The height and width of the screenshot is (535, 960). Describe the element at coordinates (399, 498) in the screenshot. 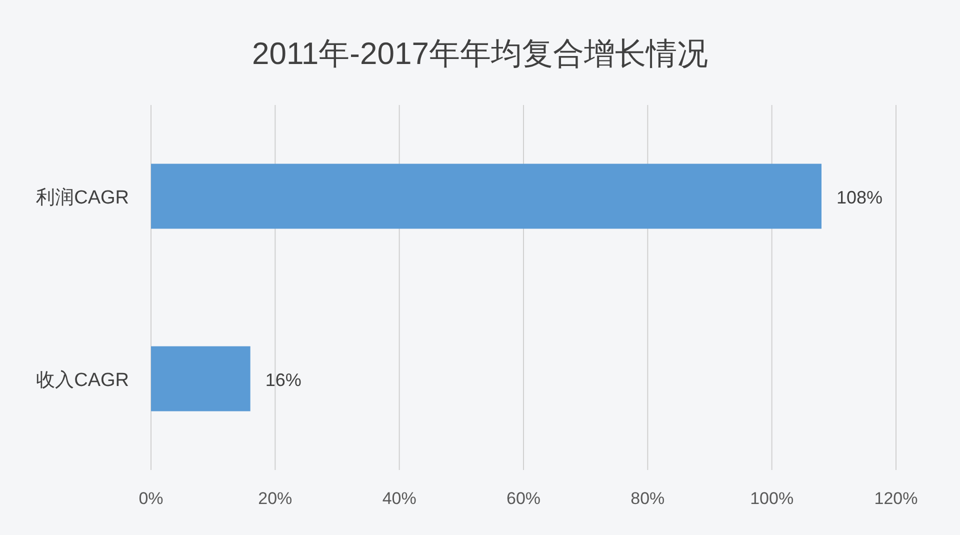

I see `x-tick-label: 40%` at that location.